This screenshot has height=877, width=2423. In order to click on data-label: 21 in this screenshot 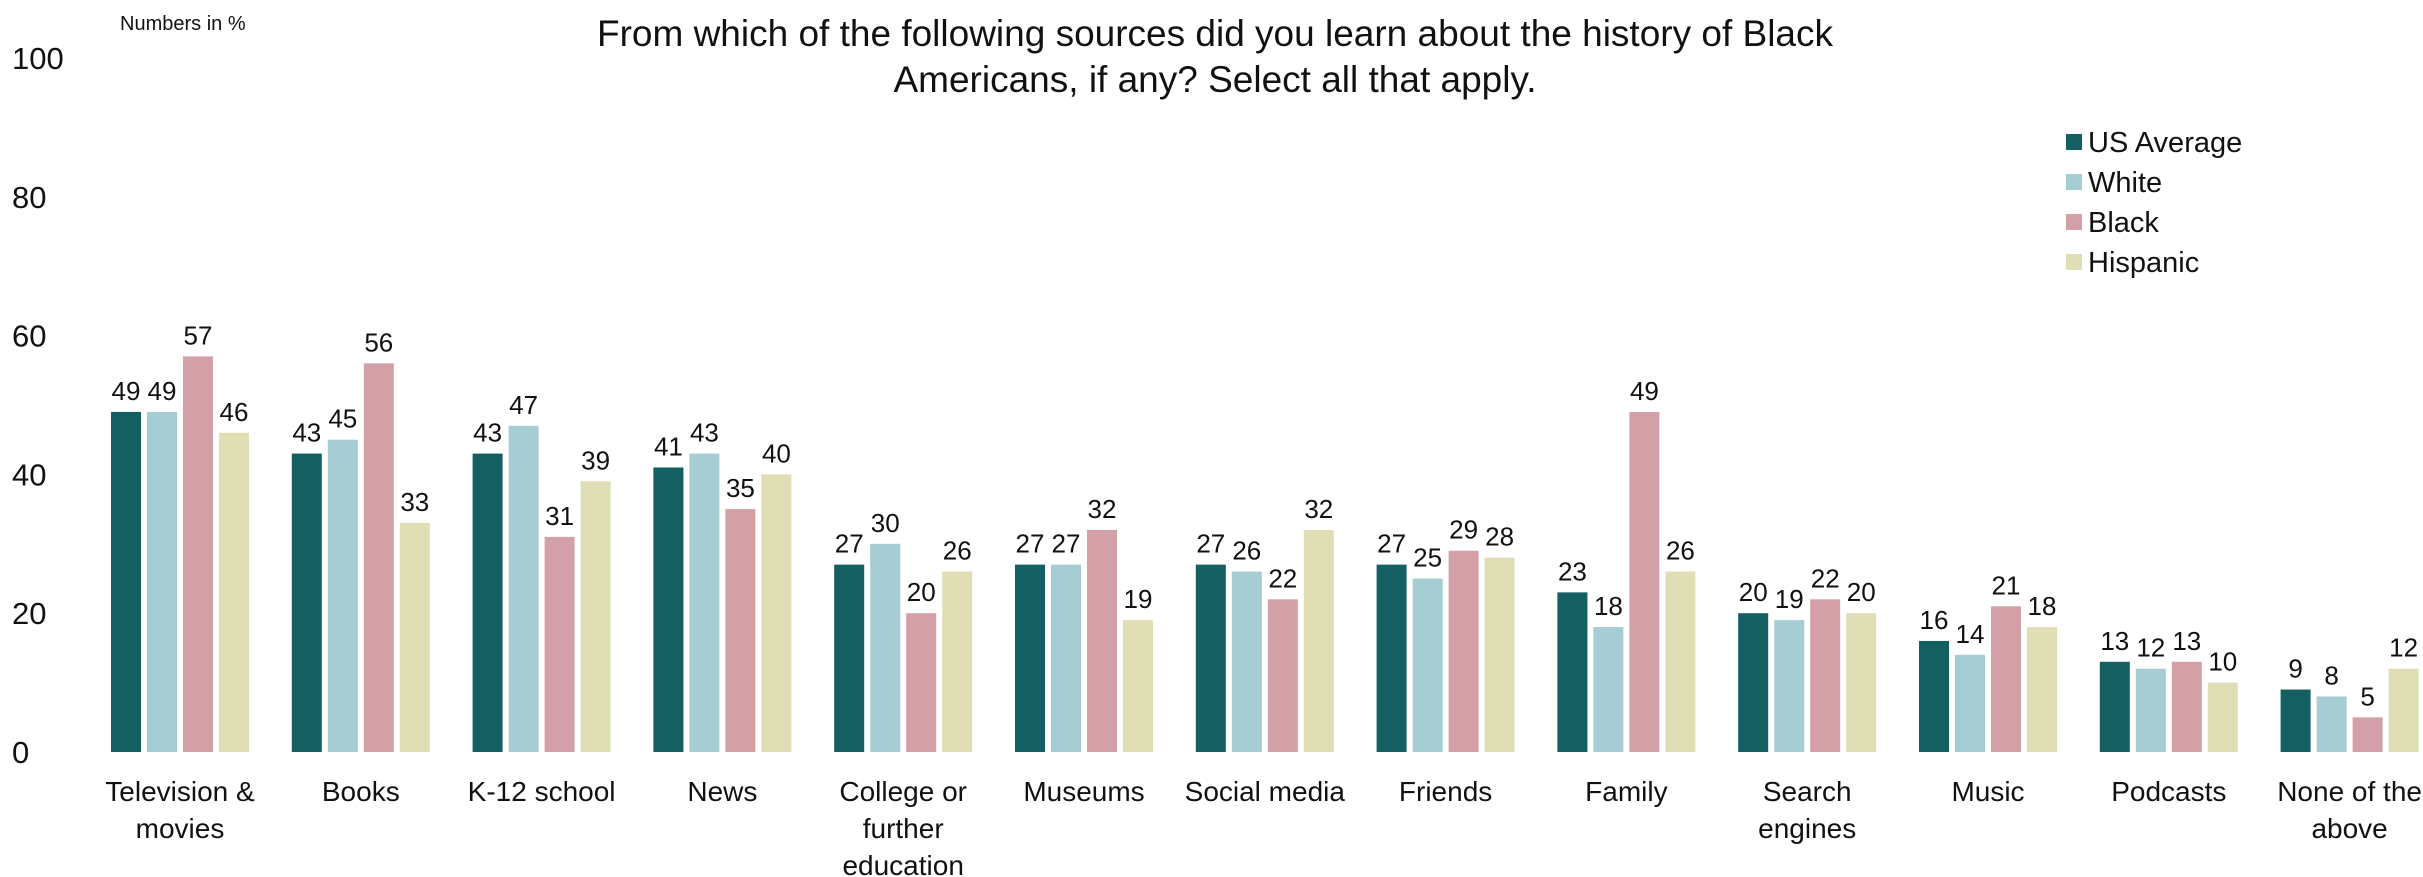, I will do `click(2006, 585)`.